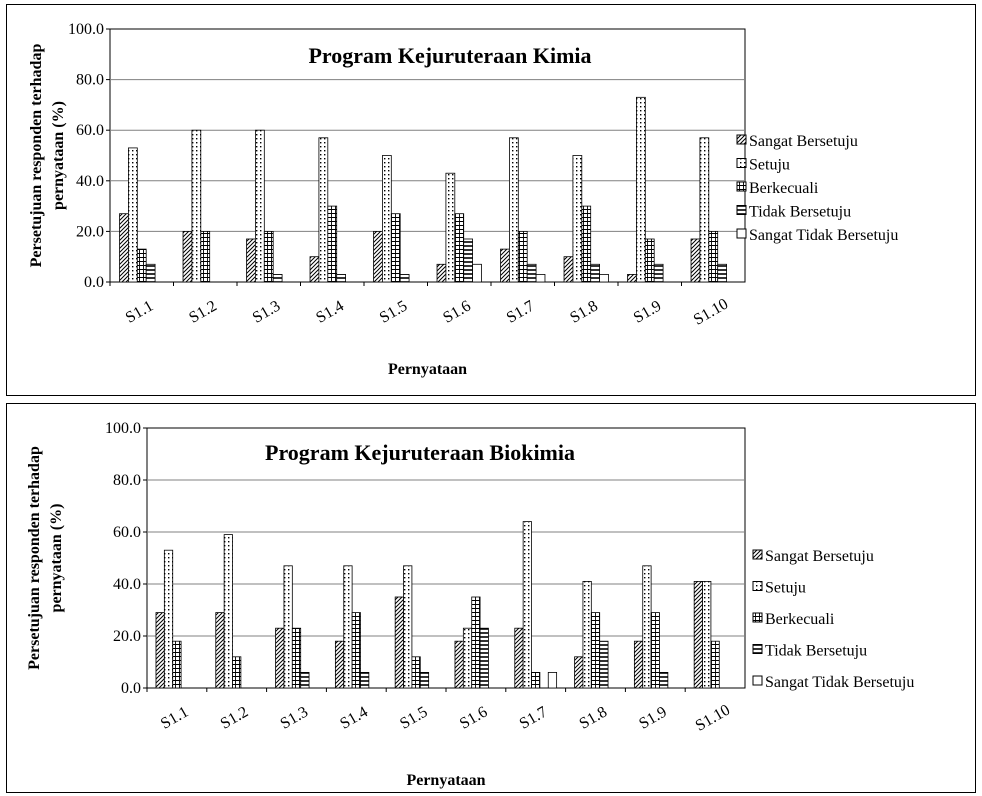  Describe the element at coordinates (330, 312) in the screenshot. I see `x-tick-label: S1.4` at that location.